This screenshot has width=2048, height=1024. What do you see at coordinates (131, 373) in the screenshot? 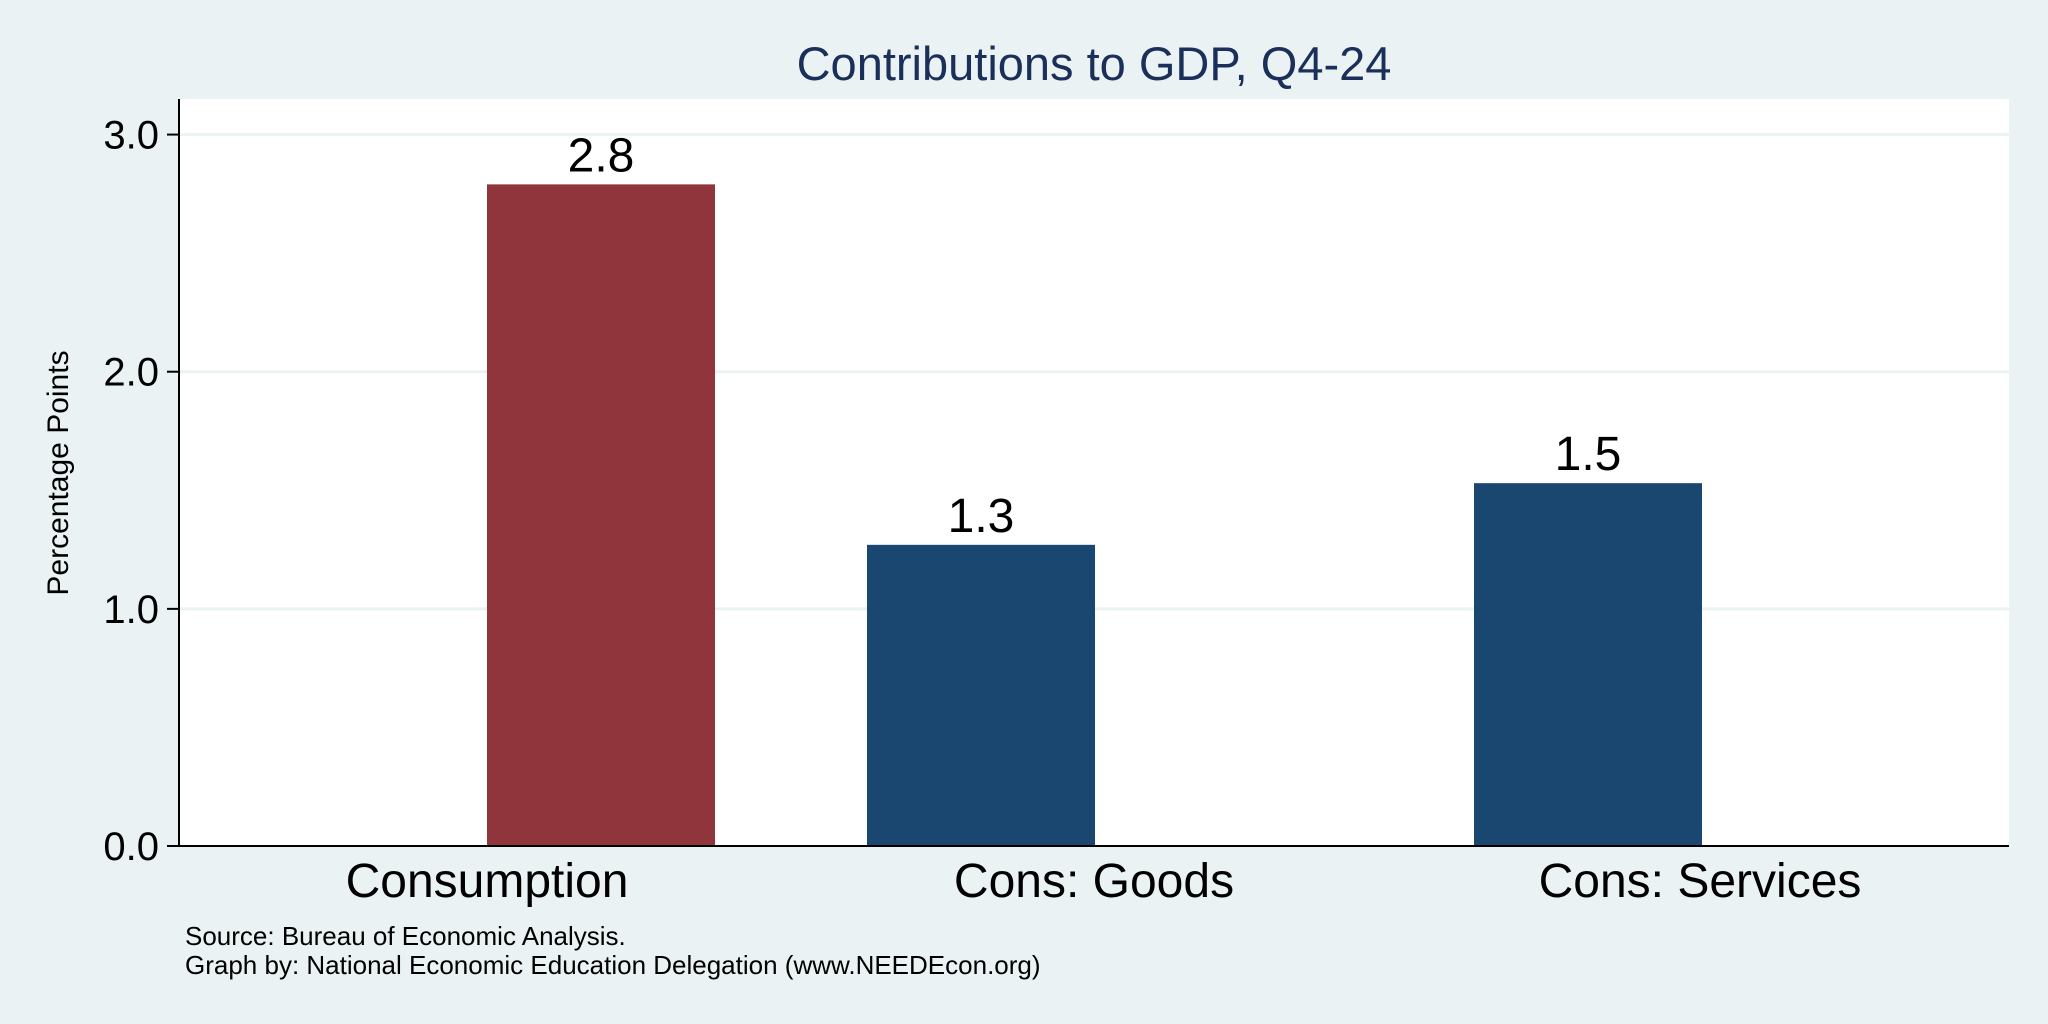
I see `y-tick-label-2: 2.0` at bounding box center [131, 373].